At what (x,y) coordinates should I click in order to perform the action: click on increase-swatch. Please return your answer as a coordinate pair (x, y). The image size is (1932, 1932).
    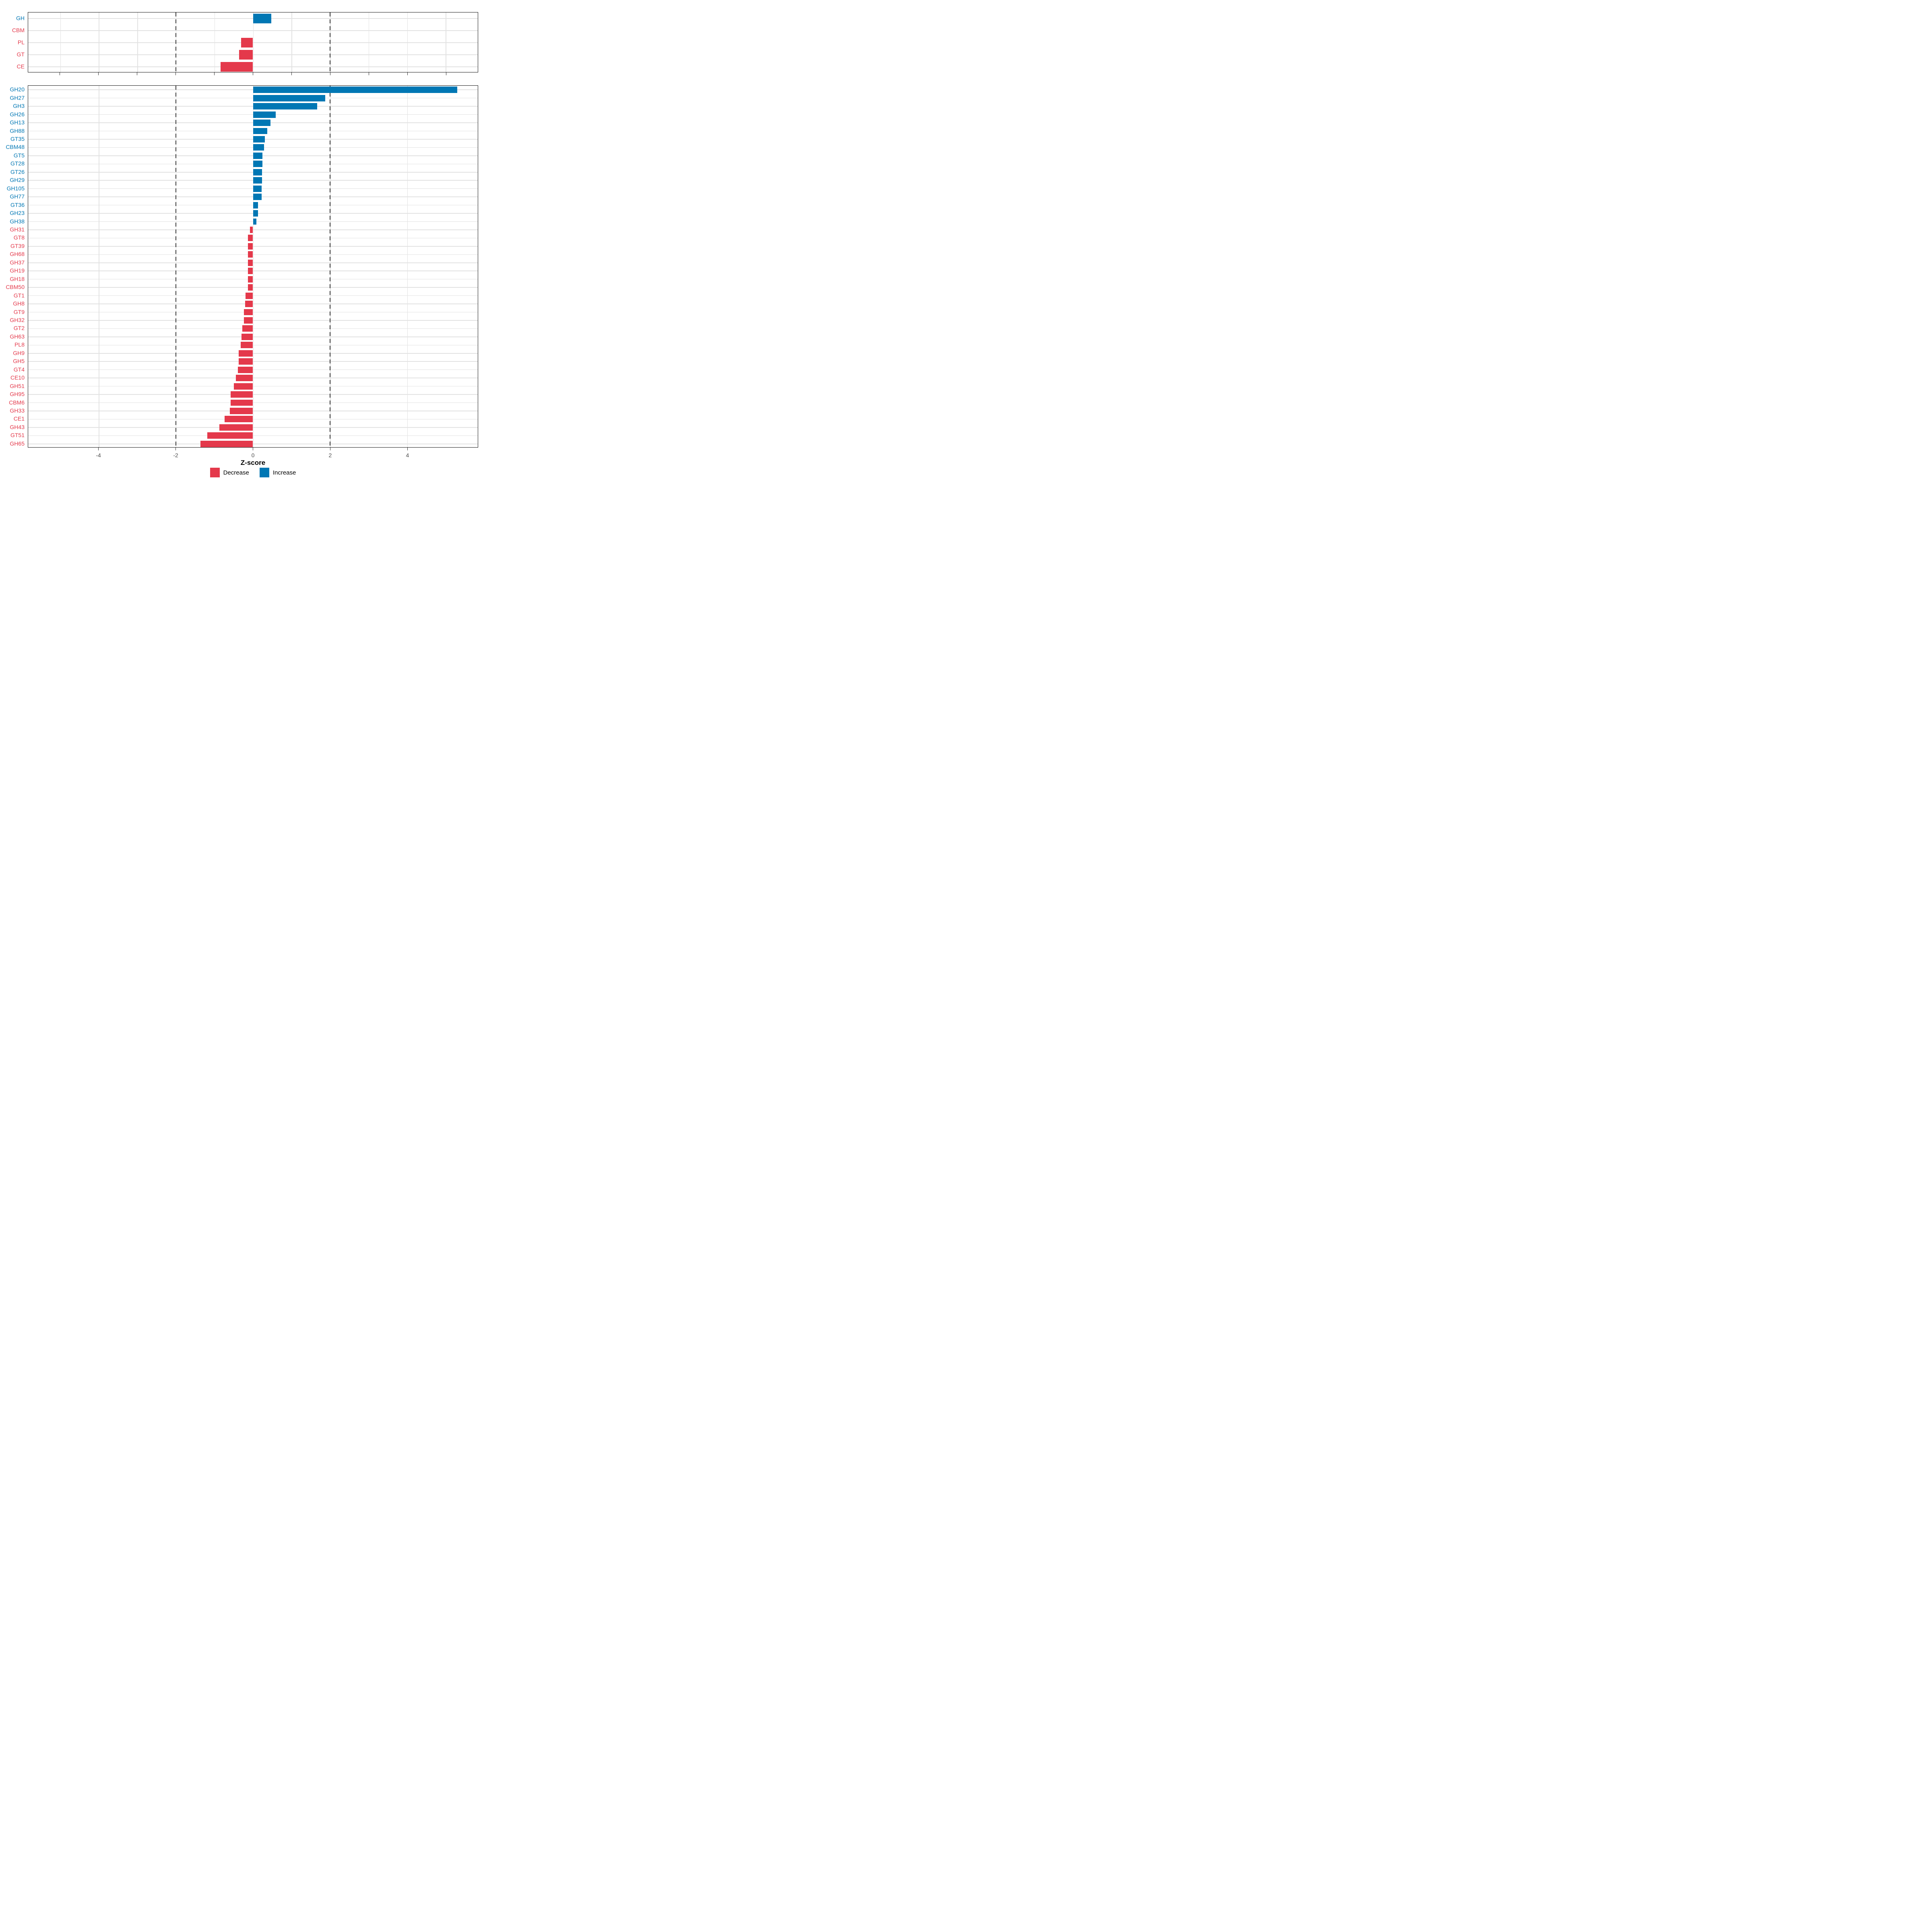
    Looking at the image, I should click on (264, 472).